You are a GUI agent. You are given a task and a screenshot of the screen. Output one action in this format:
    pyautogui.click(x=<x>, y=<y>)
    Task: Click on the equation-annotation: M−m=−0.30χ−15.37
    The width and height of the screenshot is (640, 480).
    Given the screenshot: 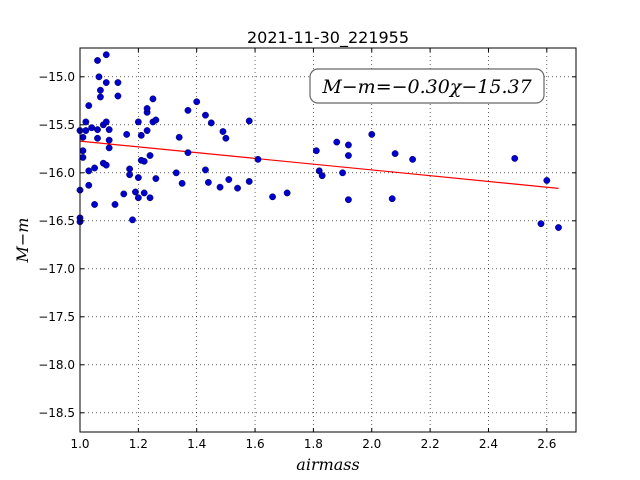 What is the action you would take?
    pyautogui.click(x=427, y=86)
    